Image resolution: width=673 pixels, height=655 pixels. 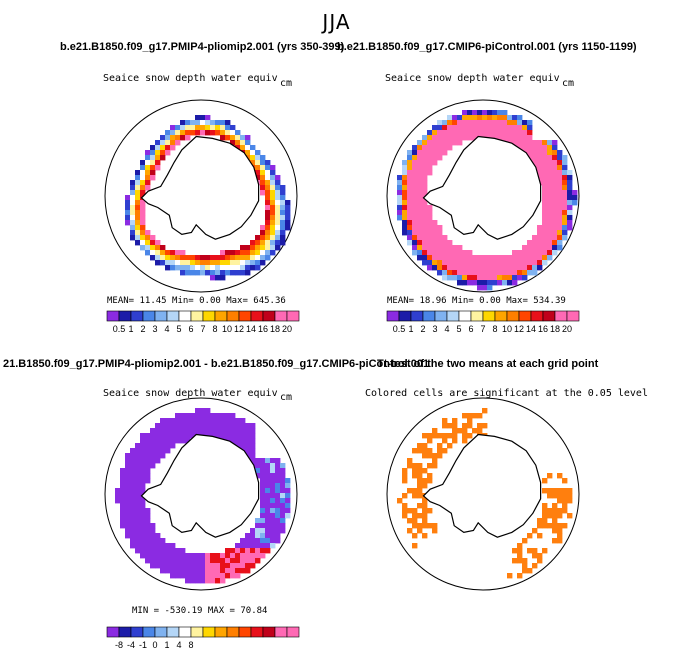 I want to click on panel2-title: Seaice snow depth water equiv, so click(x=472, y=78).